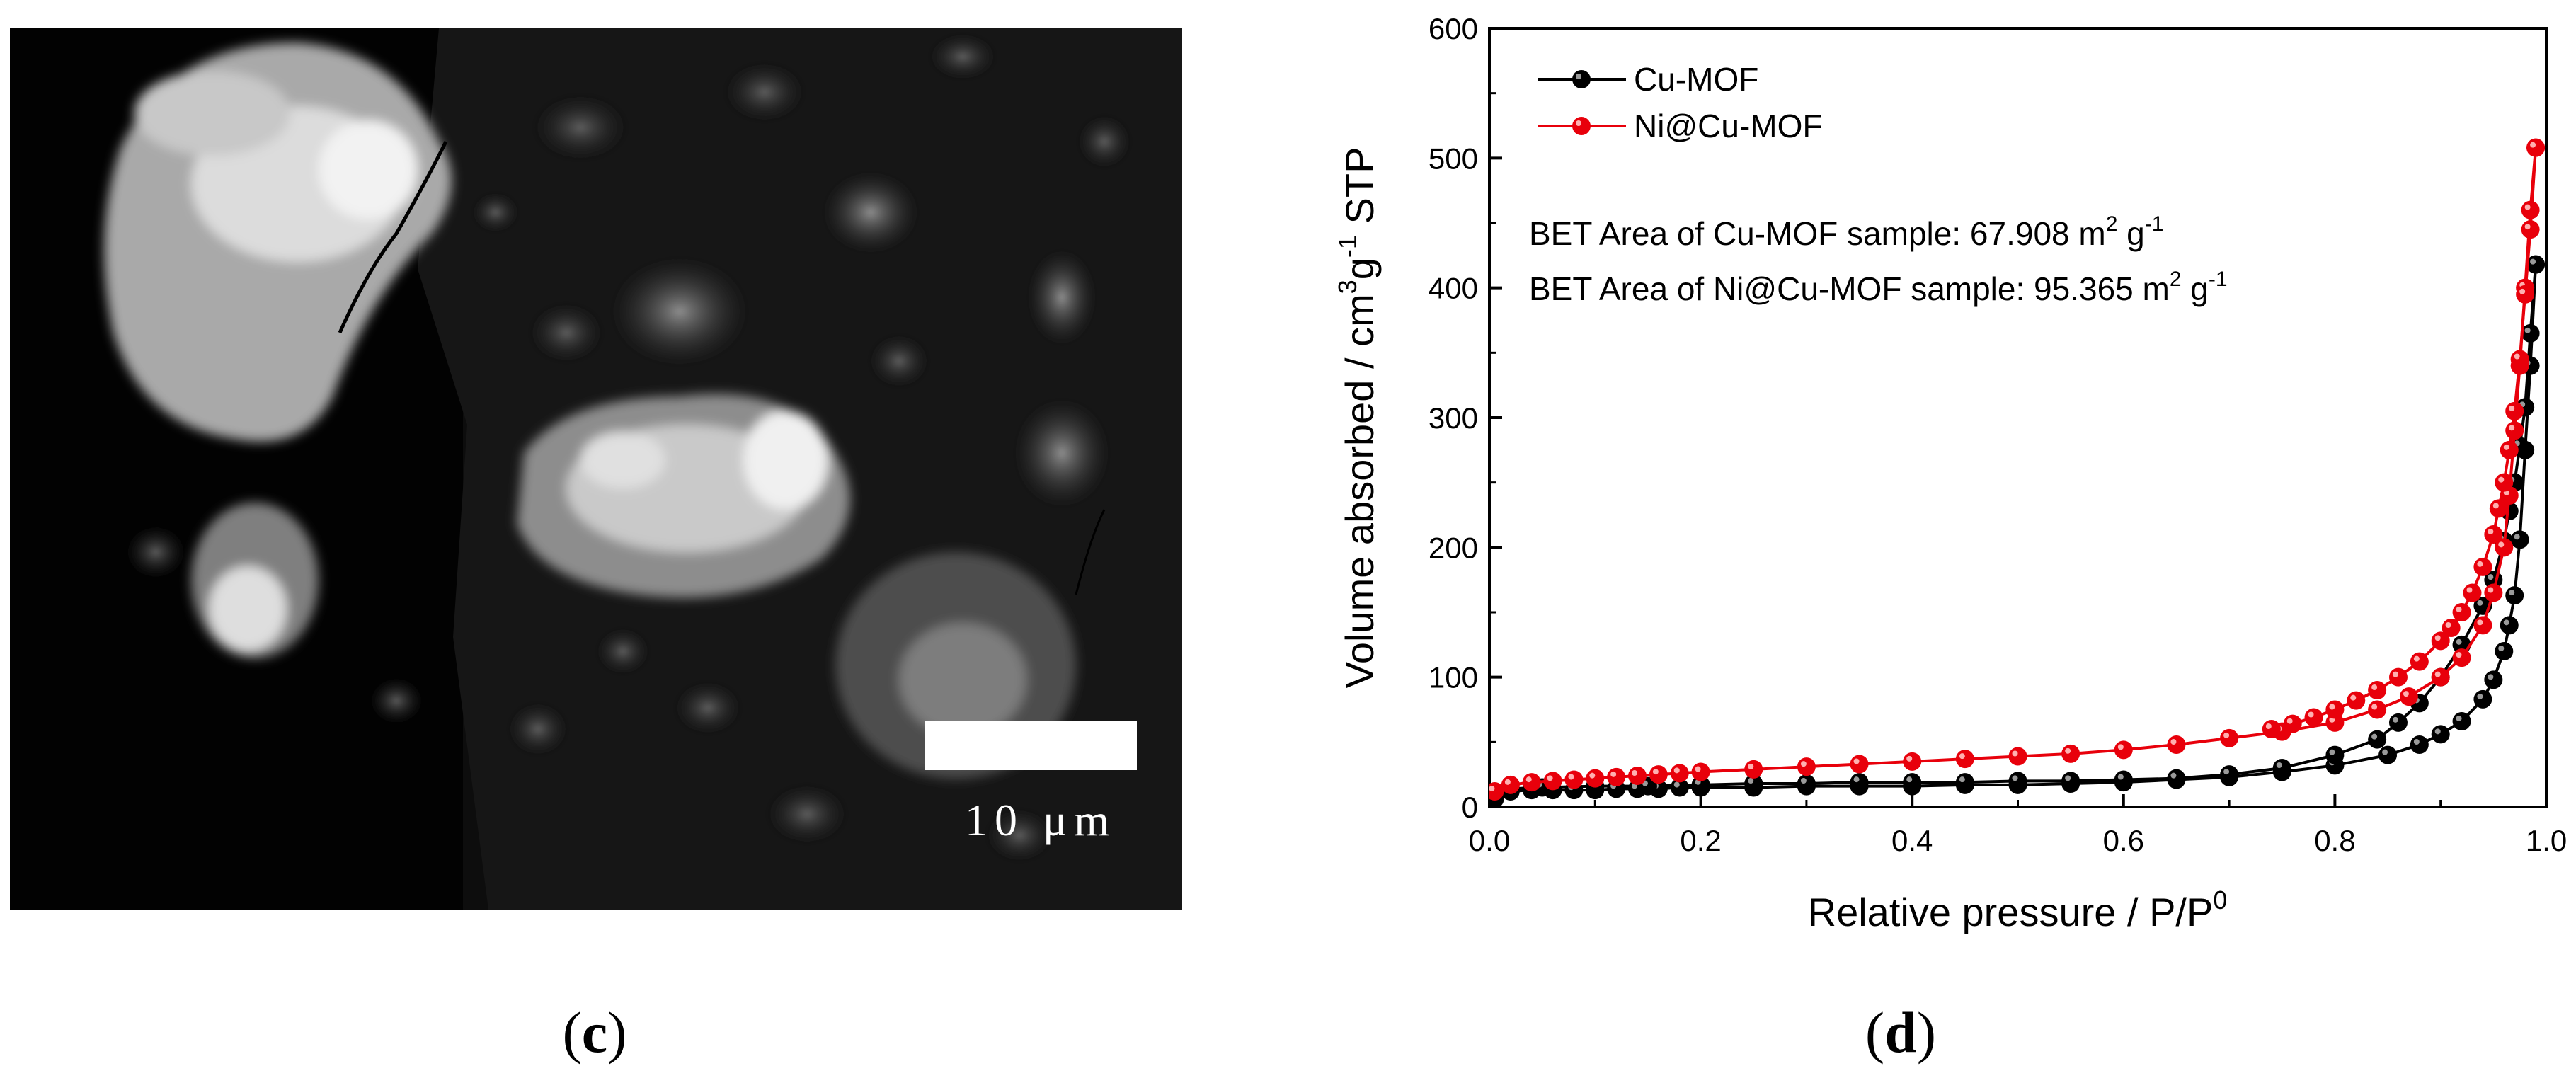 The width and height of the screenshot is (2576, 1066). What do you see at coordinates (1031, 746) in the screenshot?
I see `scale-bar` at bounding box center [1031, 746].